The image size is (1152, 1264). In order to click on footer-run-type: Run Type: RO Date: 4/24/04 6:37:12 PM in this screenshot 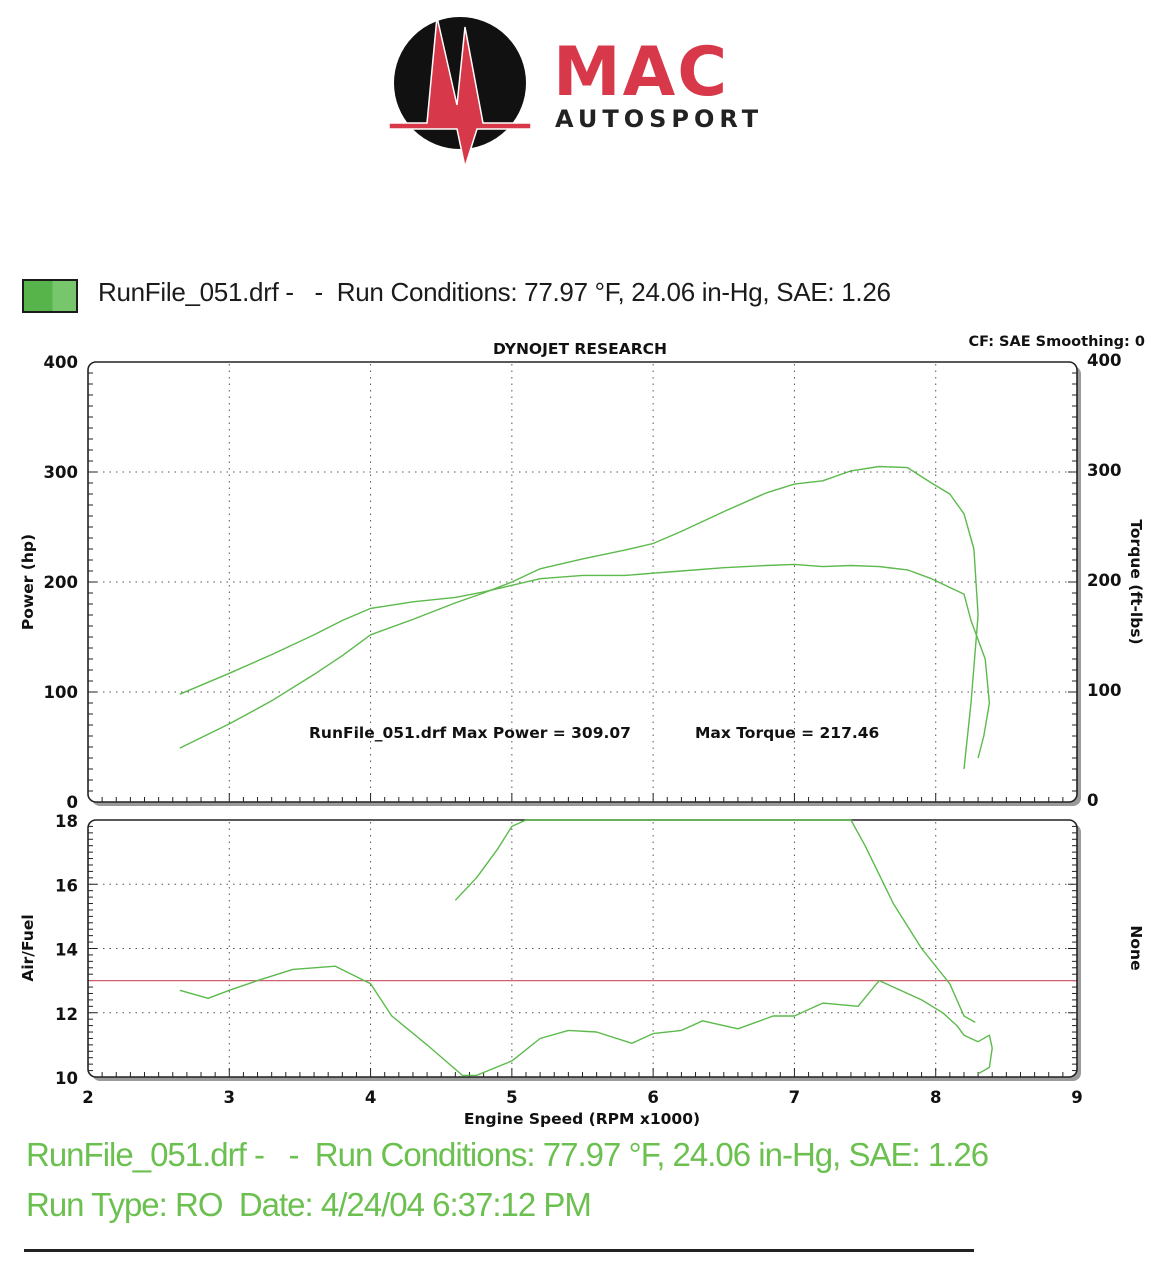, I will do `click(309, 1204)`.